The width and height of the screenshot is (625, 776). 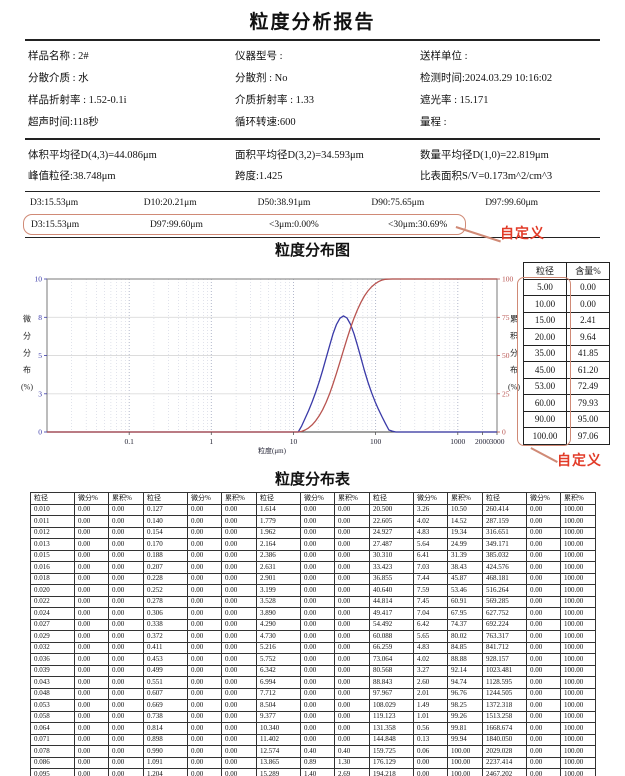 What do you see at coordinates (352, 762) in the screenshot?
I see `main-table-cell: 1.30` at bounding box center [352, 762].